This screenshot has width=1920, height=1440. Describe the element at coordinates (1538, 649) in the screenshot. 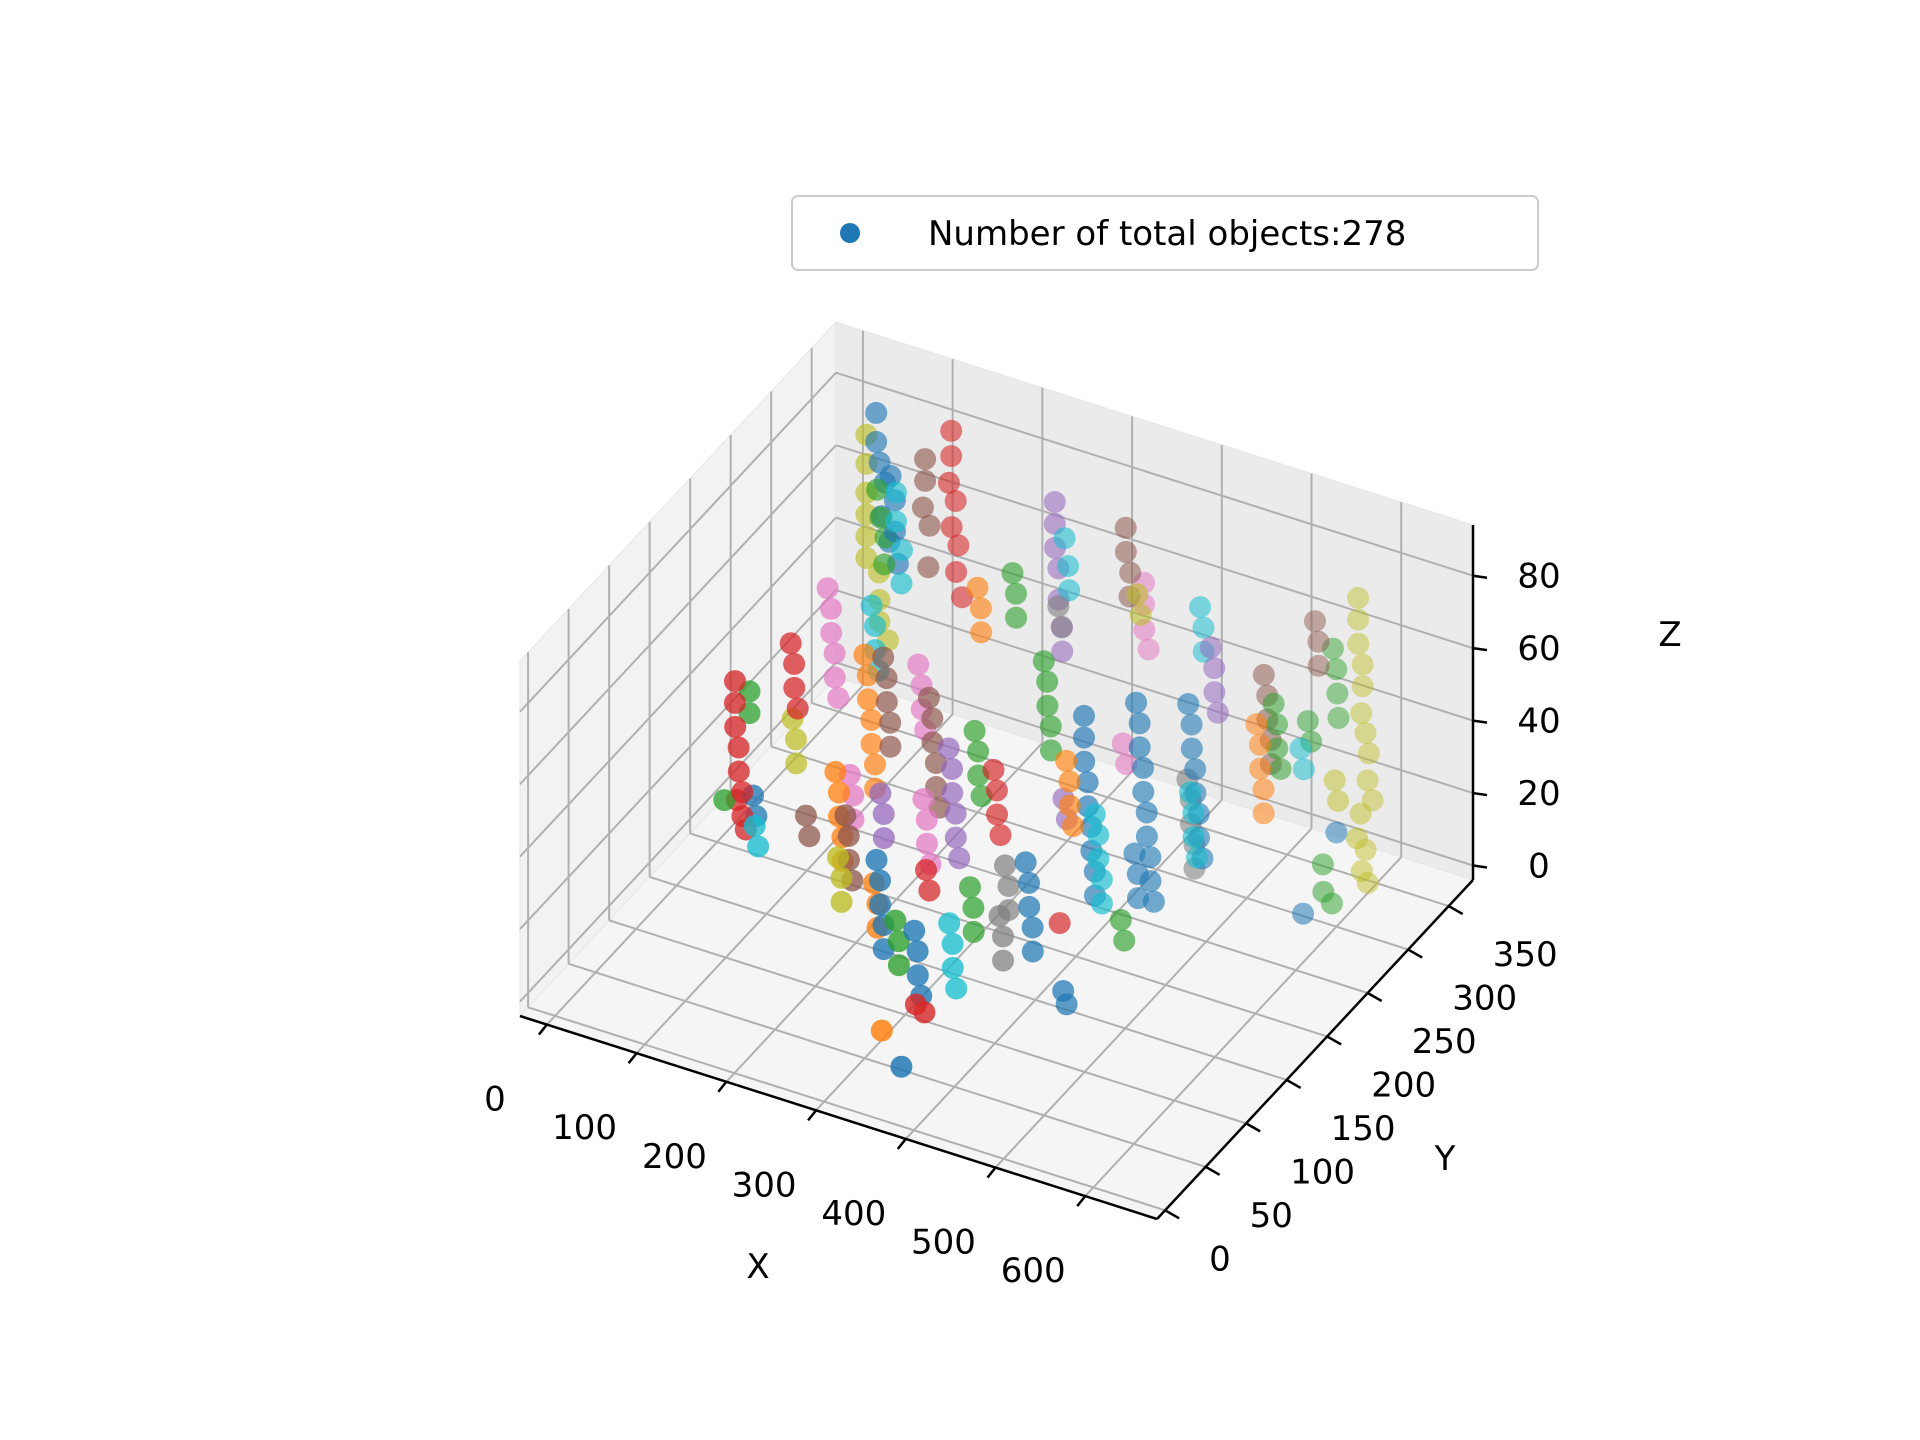

I see `z-tick-label: 60` at that location.